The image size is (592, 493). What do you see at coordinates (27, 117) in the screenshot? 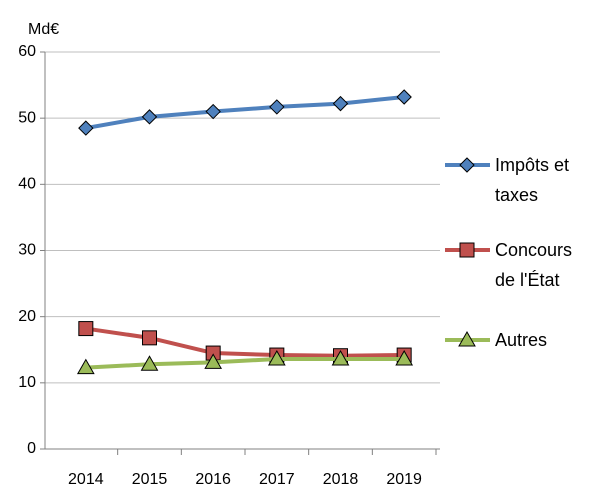
I see `y-tick-label: 50` at bounding box center [27, 117].